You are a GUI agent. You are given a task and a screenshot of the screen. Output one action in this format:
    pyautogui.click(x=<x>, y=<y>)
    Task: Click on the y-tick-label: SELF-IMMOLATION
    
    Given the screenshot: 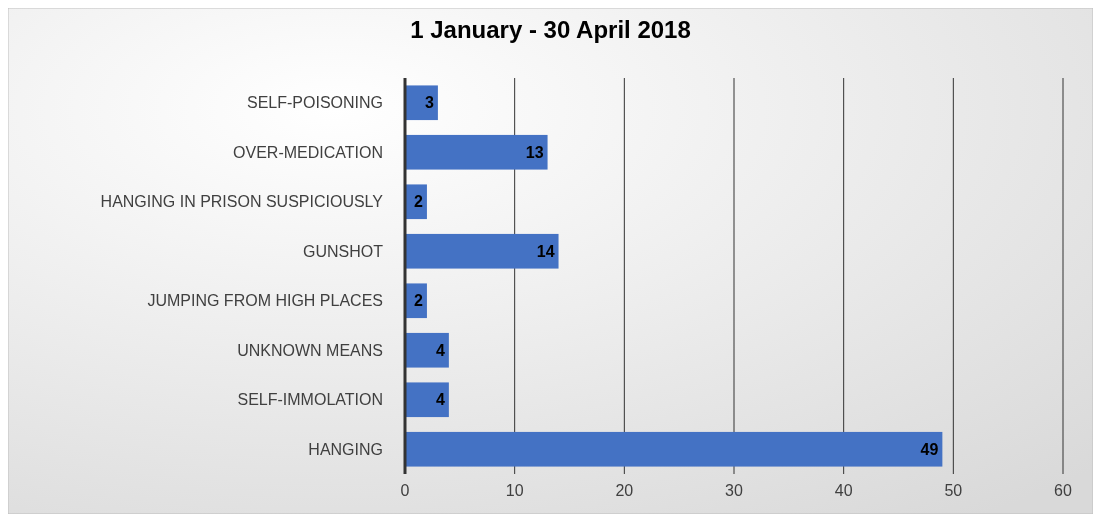 What is the action you would take?
    pyautogui.click(x=310, y=400)
    